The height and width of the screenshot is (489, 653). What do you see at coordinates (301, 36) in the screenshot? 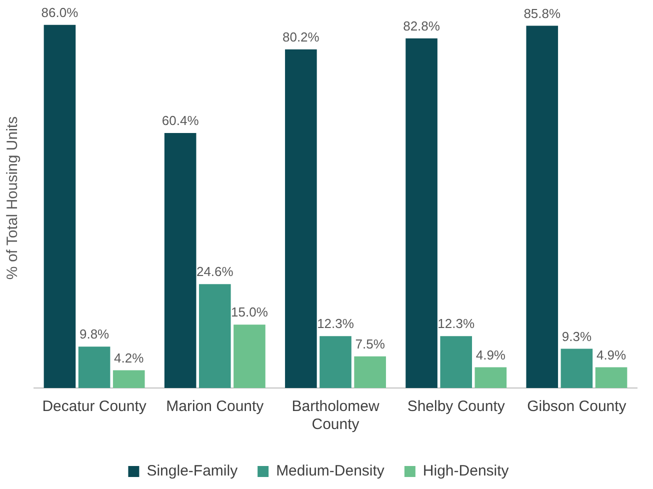
I see `data-label: 80.2%` at bounding box center [301, 36].